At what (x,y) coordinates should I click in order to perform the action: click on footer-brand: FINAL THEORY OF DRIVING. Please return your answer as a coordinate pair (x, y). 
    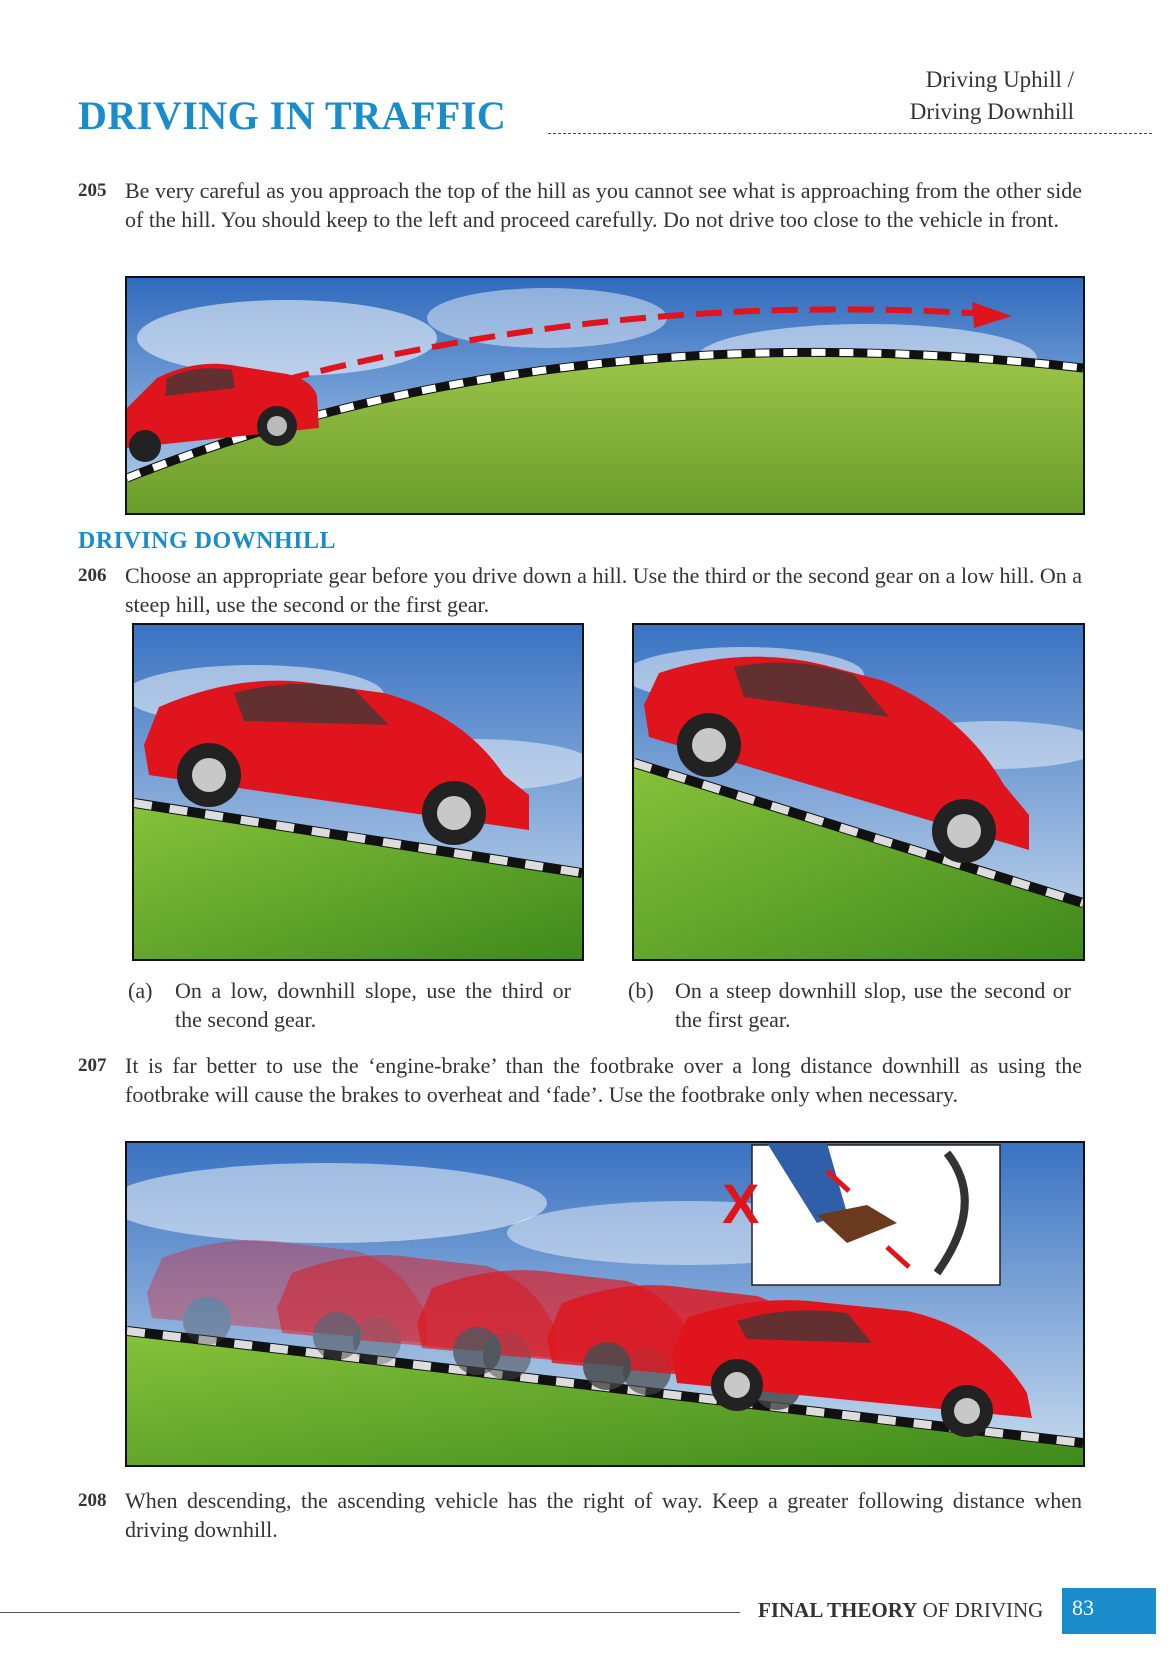
    Looking at the image, I should click on (900, 1610).